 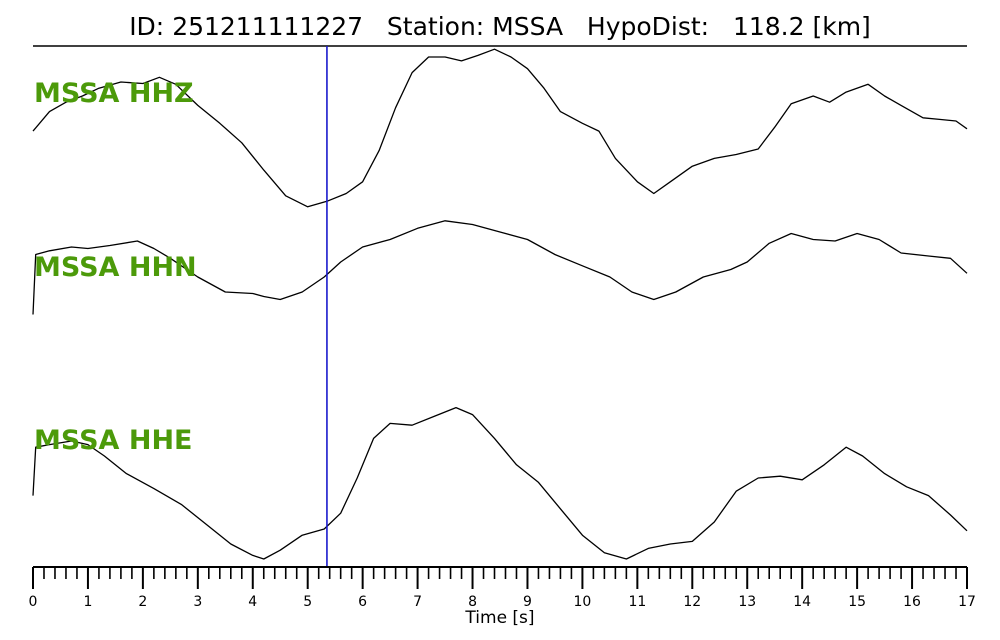 I want to click on x-tick-label: 3, so click(x=197, y=602).